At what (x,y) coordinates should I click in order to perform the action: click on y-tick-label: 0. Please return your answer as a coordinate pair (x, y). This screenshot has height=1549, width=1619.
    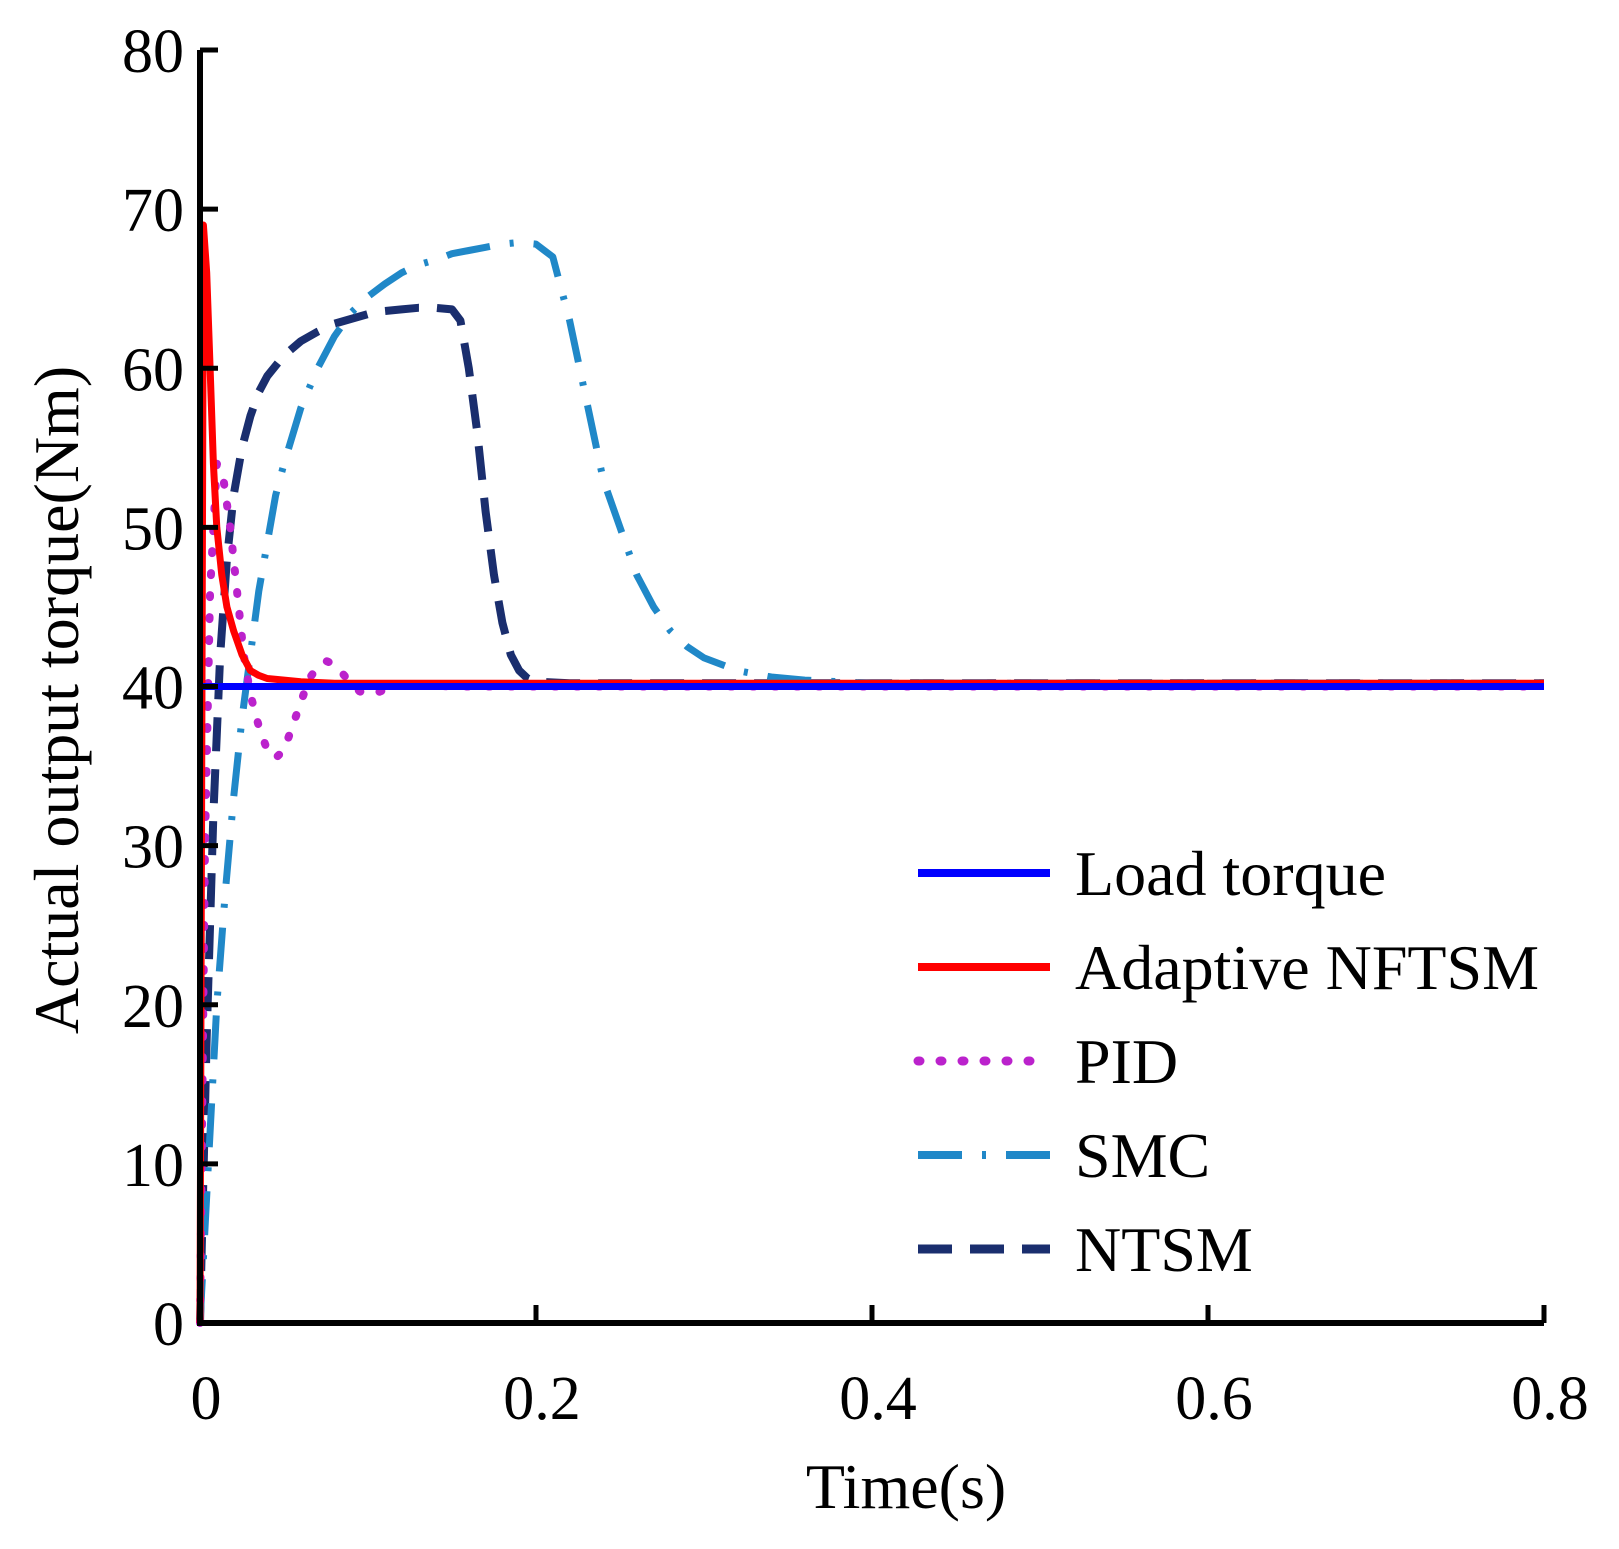
    Looking at the image, I should click on (168, 1325).